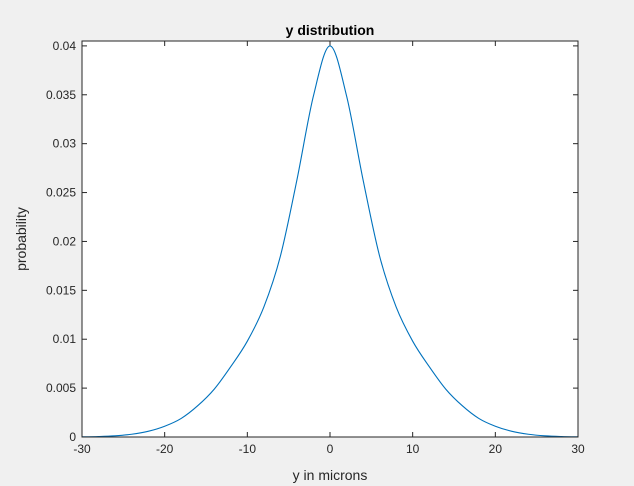 This screenshot has height=486, width=634. Describe the element at coordinates (61, 95) in the screenshot. I see `y-tick-label: 0.035` at that location.